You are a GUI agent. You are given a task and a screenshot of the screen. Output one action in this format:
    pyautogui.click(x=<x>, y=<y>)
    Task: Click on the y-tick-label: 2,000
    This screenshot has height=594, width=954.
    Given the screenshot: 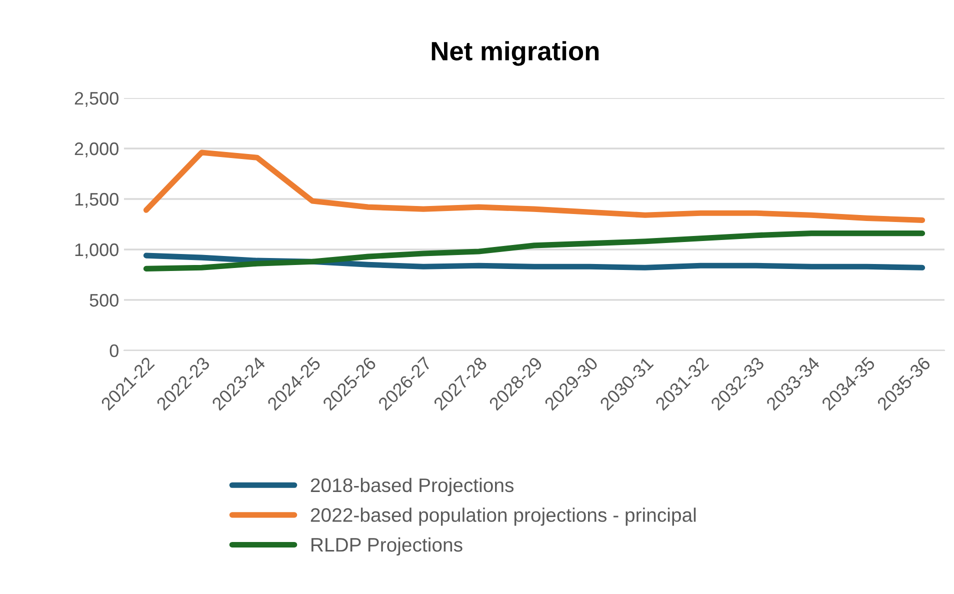 What is the action you would take?
    pyautogui.click(x=96, y=150)
    